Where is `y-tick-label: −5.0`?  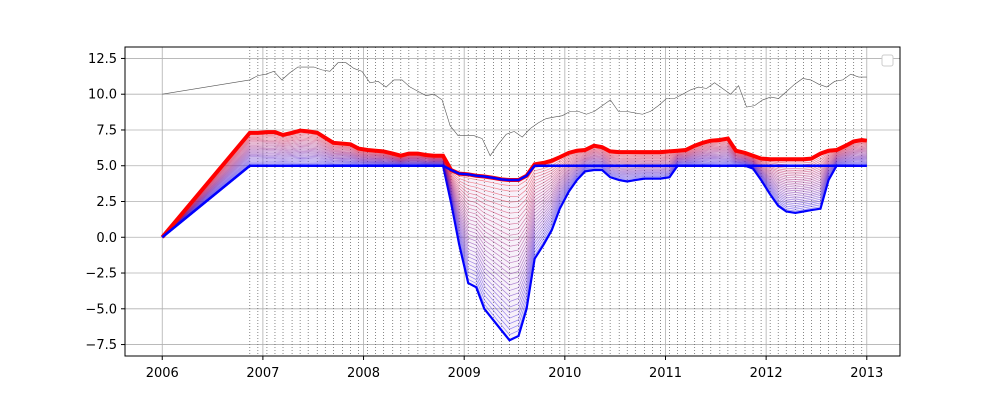
y-tick-label: −5.0 is located at coordinates (101, 309).